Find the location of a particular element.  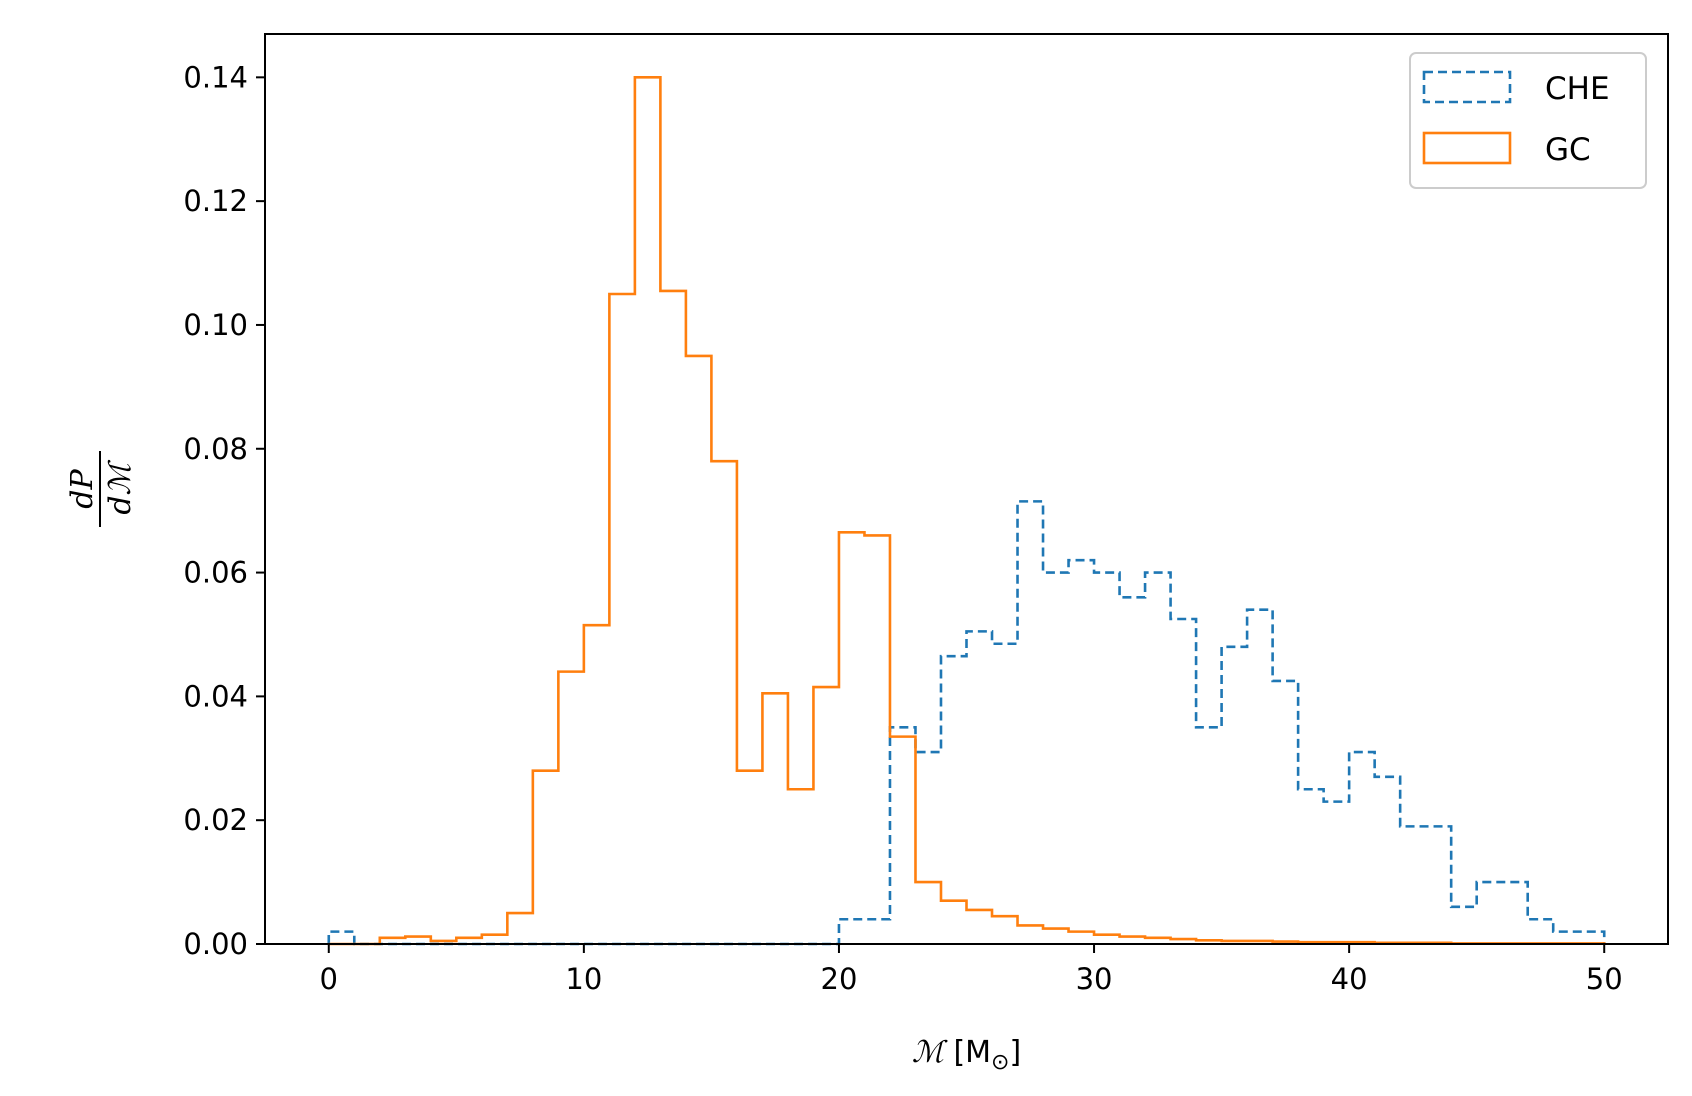

legend-swatch-che is located at coordinates (1467, 87).